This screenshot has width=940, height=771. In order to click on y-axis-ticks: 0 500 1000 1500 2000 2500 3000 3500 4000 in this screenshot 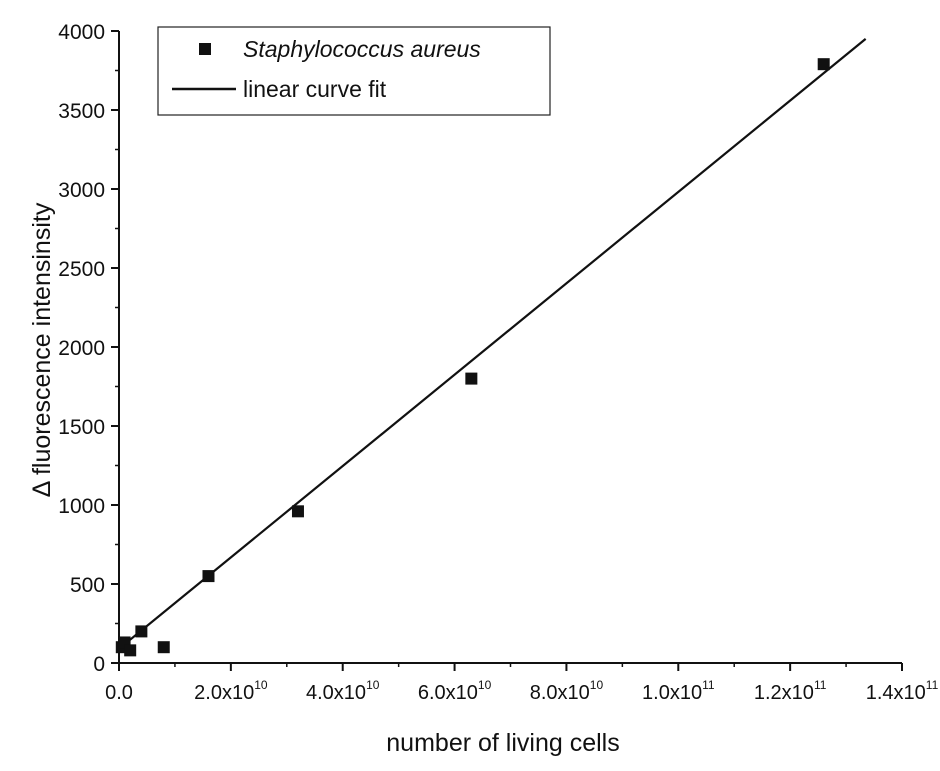, I will do `click(88, 348)`.